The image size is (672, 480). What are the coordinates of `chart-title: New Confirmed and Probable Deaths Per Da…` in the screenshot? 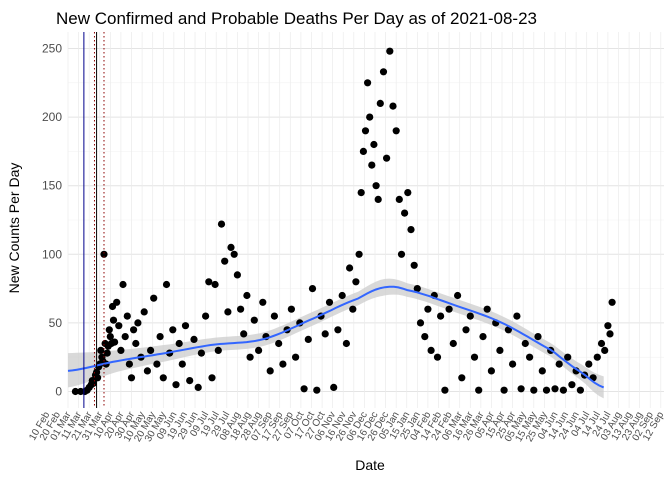 It's located at (296, 18).